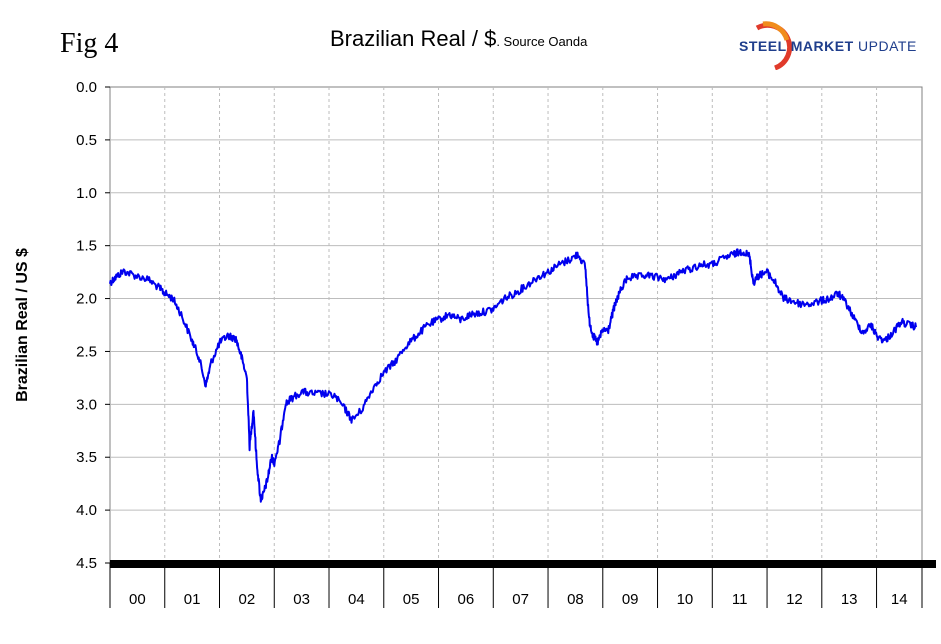 The image size is (941, 644). What do you see at coordinates (86, 193) in the screenshot?
I see `y-tick-label: 1.0` at bounding box center [86, 193].